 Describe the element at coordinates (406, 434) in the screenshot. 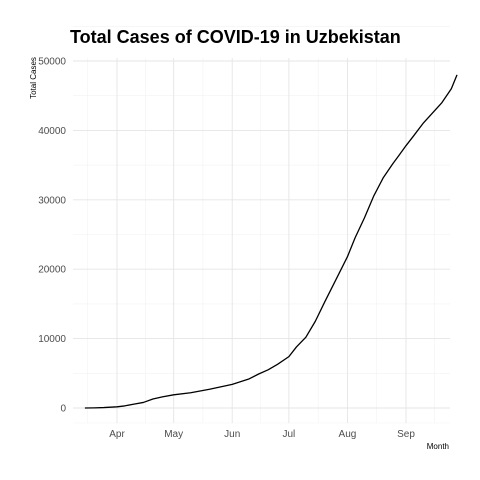

I see `x-tick-label: Sep` at that location.